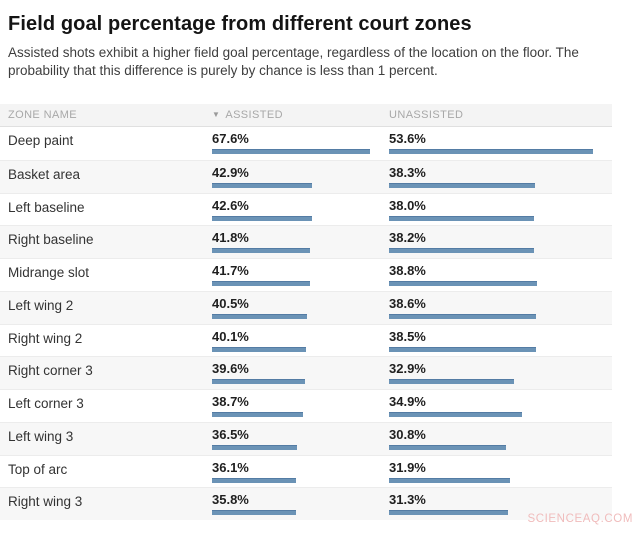  What do you see at coordinates (230, 369) in the screenshot?
I see `assisted-value: 39.6%` at bounding box center [230, 369].